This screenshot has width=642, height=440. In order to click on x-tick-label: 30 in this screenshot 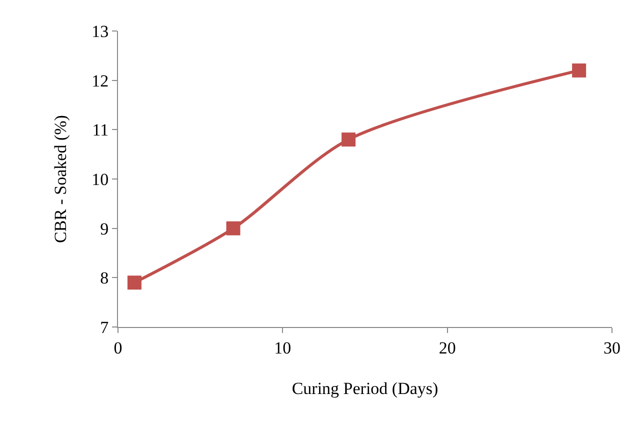, I will do `click(612, 348)`.